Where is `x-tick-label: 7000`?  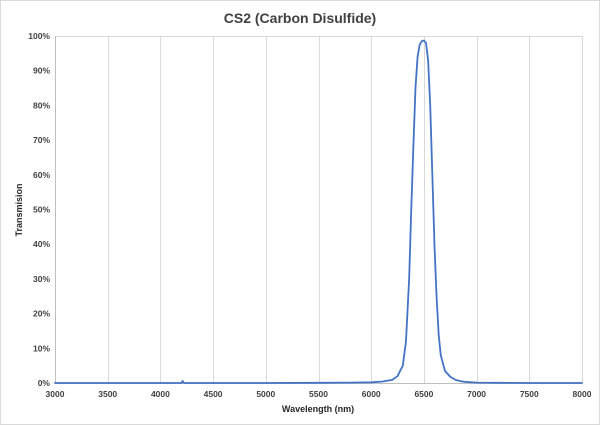
x-tick-label: 7000 is located at coordinates (476, 394).